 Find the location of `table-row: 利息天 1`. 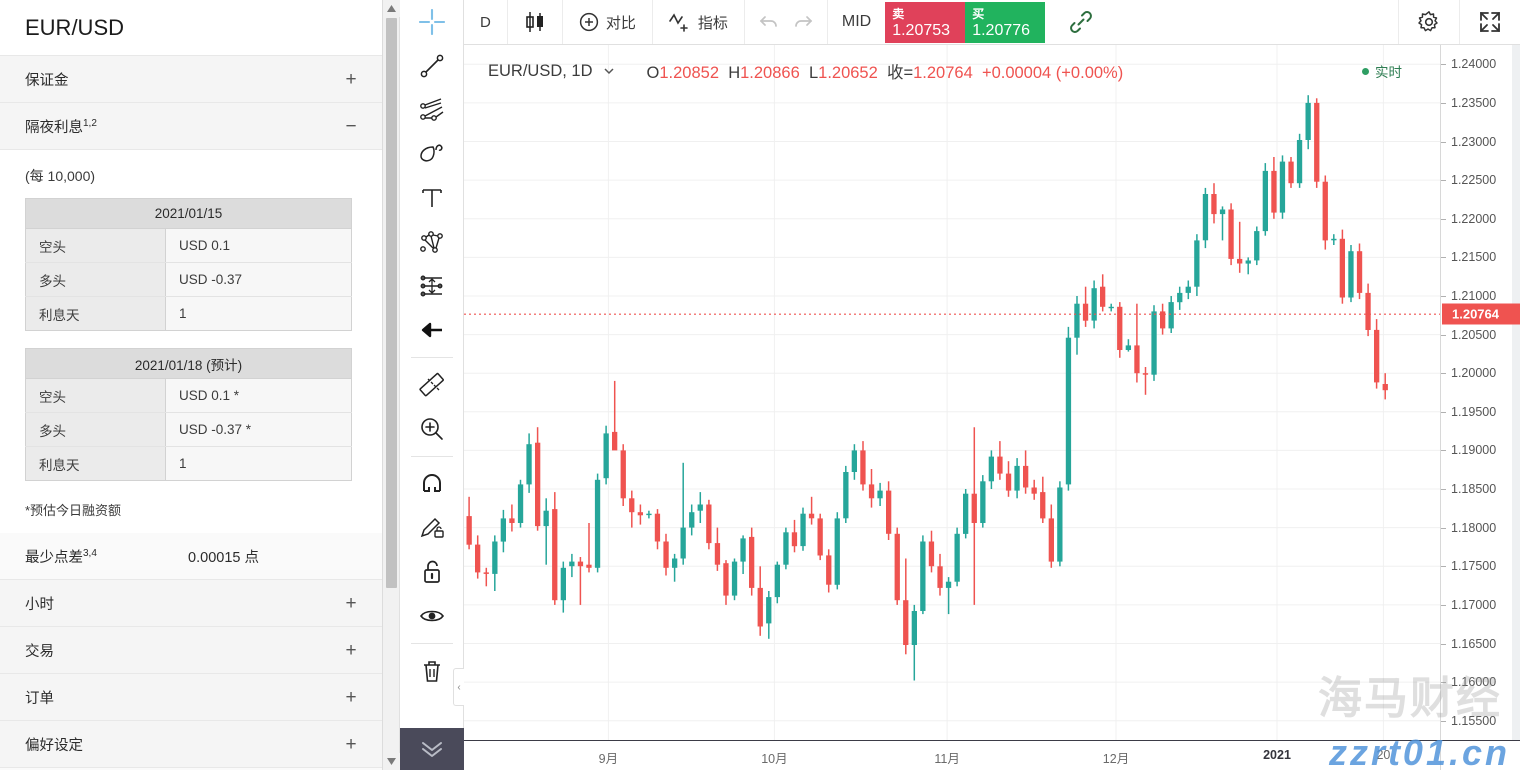

table-row: 利息天 1 is located at coordinates (188, 313).